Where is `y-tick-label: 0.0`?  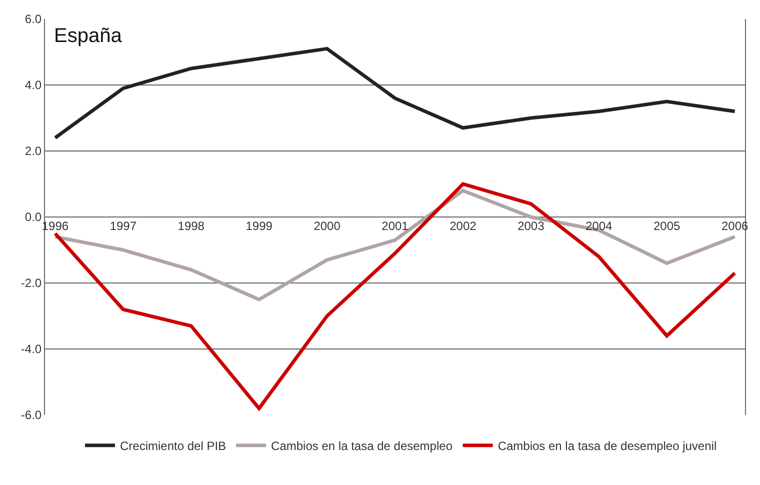 y-tick-label: 0.0 is located at coordinates (33, 217).